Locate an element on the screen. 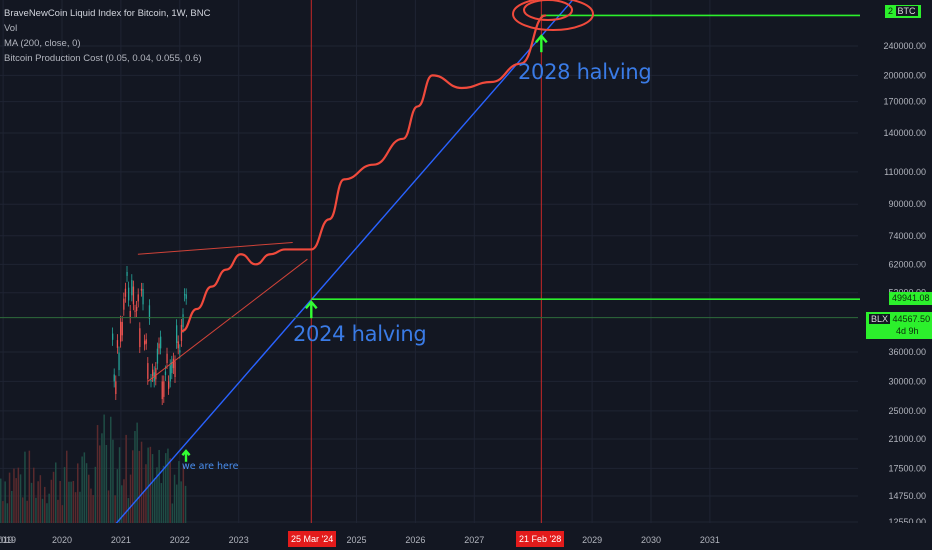 The width and height of the screenshot is (932, 550). x-tick-label: 2023 is located at coordinates (239, 540).